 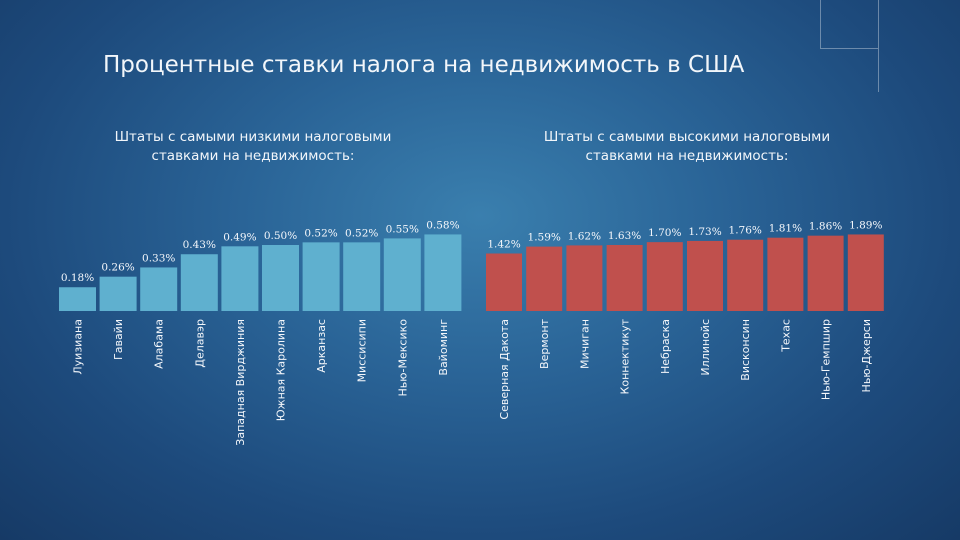 I want to click on data-label: 0.50%, so click(x=280, y=236).